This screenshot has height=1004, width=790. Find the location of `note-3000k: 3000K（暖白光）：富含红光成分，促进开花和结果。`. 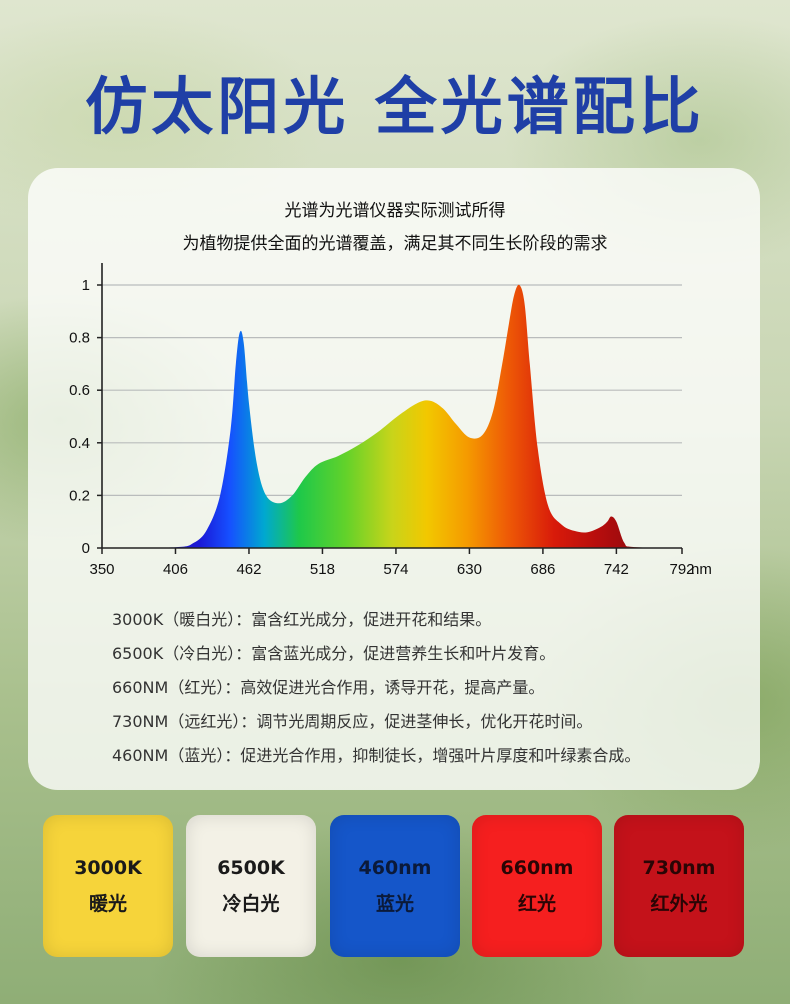

note-3000k: 3000K（暖白光）：富含红光成分，促进开花和结果。 is located at coordinates (302, 619).